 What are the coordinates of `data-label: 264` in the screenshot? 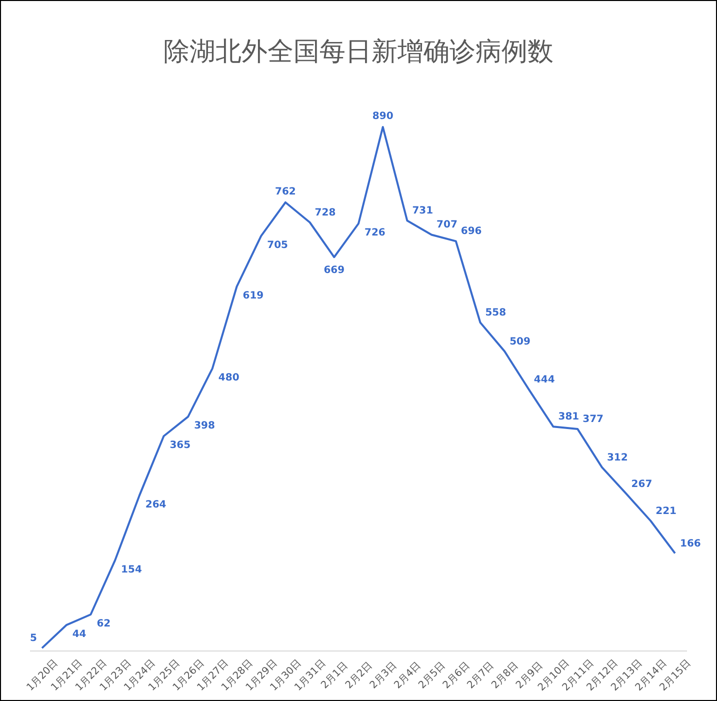 It's located at (155, 505).